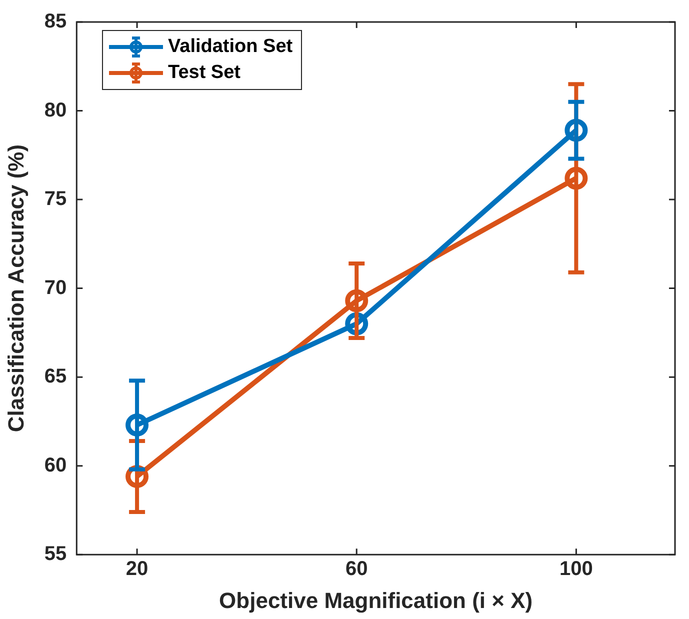 The image size is (689, 619). What do you see at coordinates (356, 569) in the screenshot?
I see `x-tick-label: 60` at bounding box center [356, 569].